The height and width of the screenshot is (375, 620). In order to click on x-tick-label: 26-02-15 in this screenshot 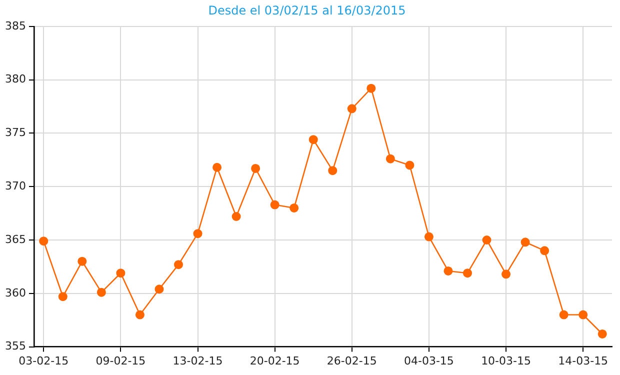, I will do `click(351, 361)`.